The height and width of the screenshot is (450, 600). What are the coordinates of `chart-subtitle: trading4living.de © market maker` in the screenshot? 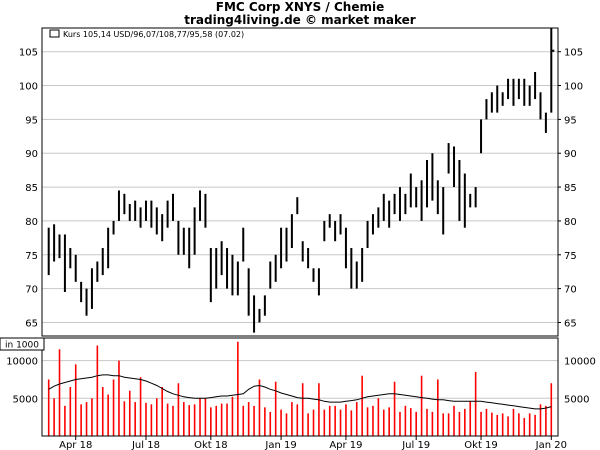 It's located at (300, 20).